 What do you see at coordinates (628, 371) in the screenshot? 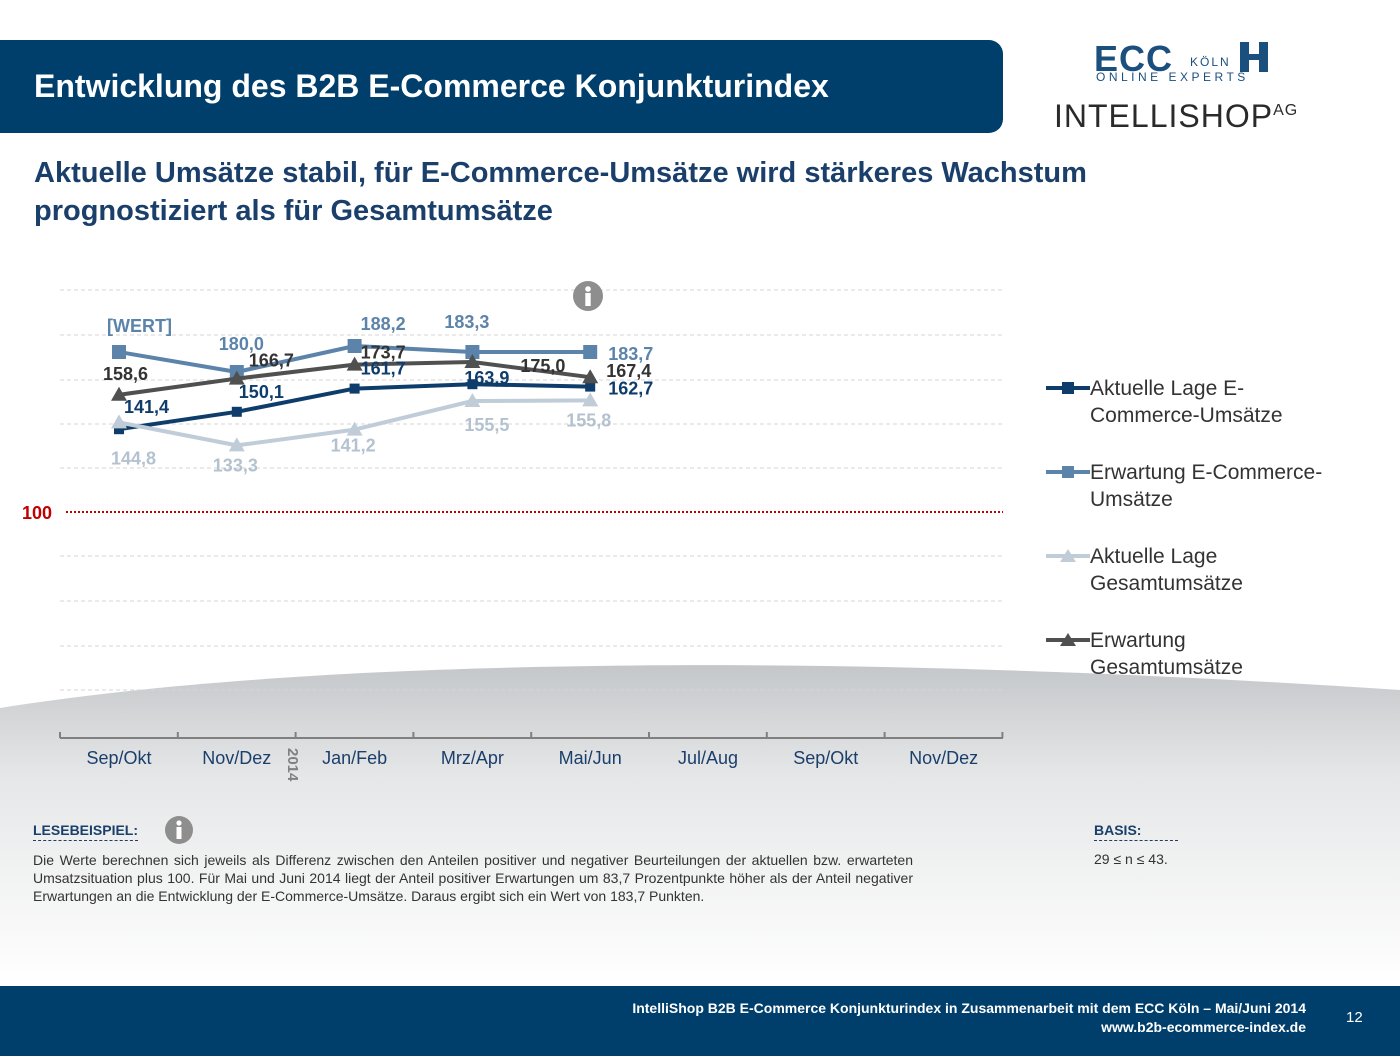
I see `data-label: 167,4` at bounding box center [628, 371].